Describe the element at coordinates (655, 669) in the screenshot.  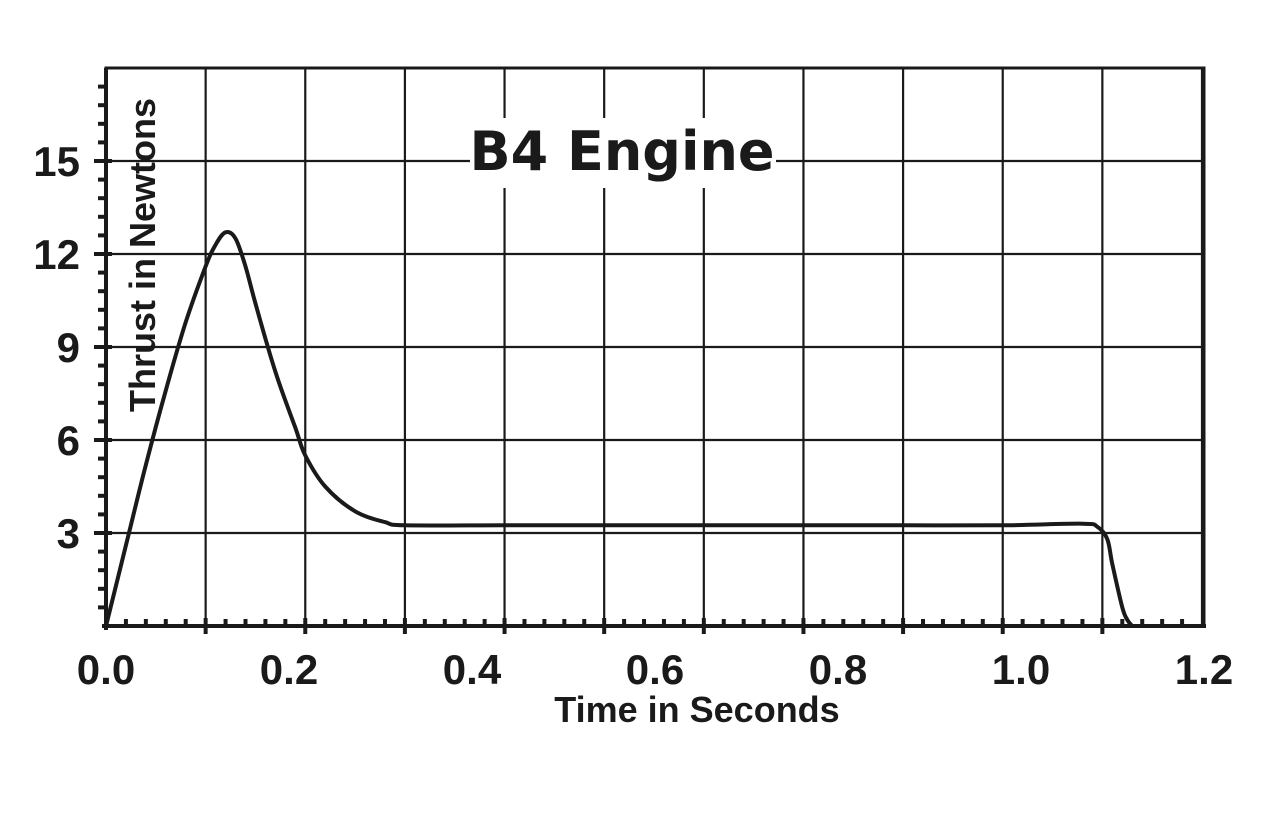
I see `x-tick-label: 0.6` at that location.